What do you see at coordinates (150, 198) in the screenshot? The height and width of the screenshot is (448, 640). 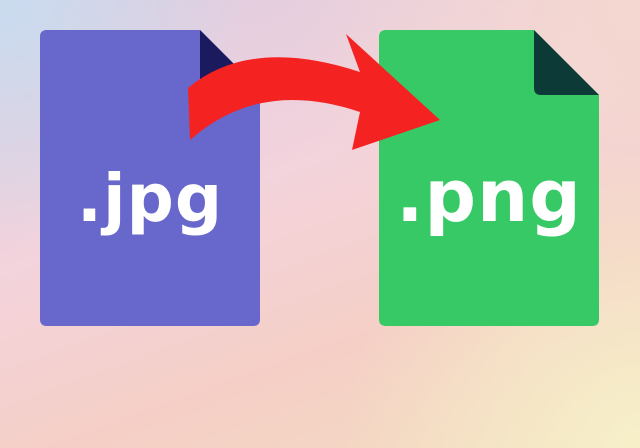 I see `jpg-extension-label: .jpg` at bounding box center [150, 198].